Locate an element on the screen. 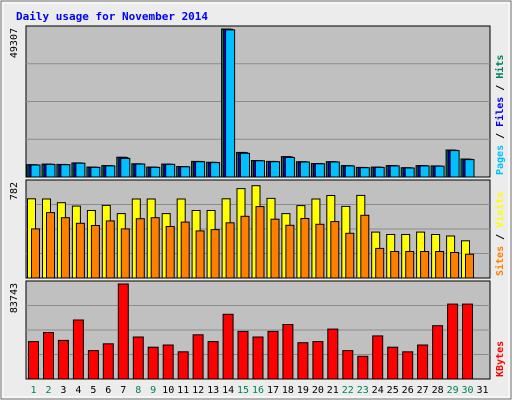  x-tick-label-day-29: 29 is located at coordinates (453, 390).